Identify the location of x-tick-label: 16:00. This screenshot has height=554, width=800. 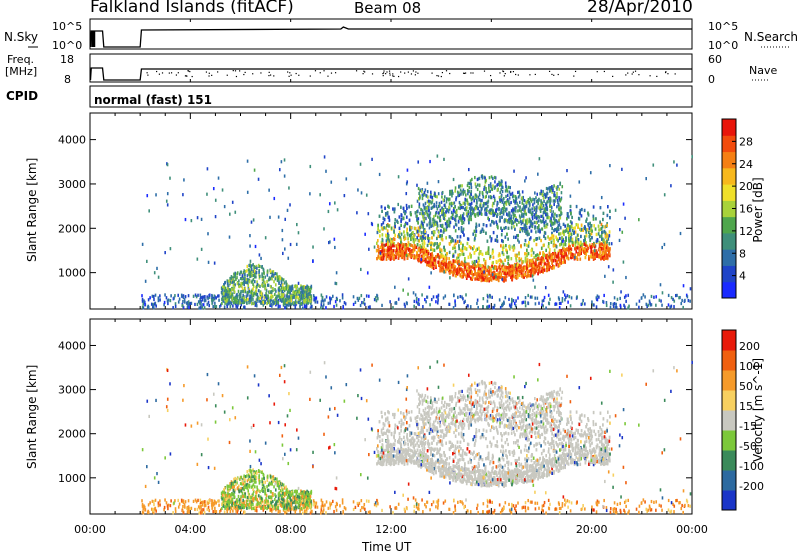
(491, 529).